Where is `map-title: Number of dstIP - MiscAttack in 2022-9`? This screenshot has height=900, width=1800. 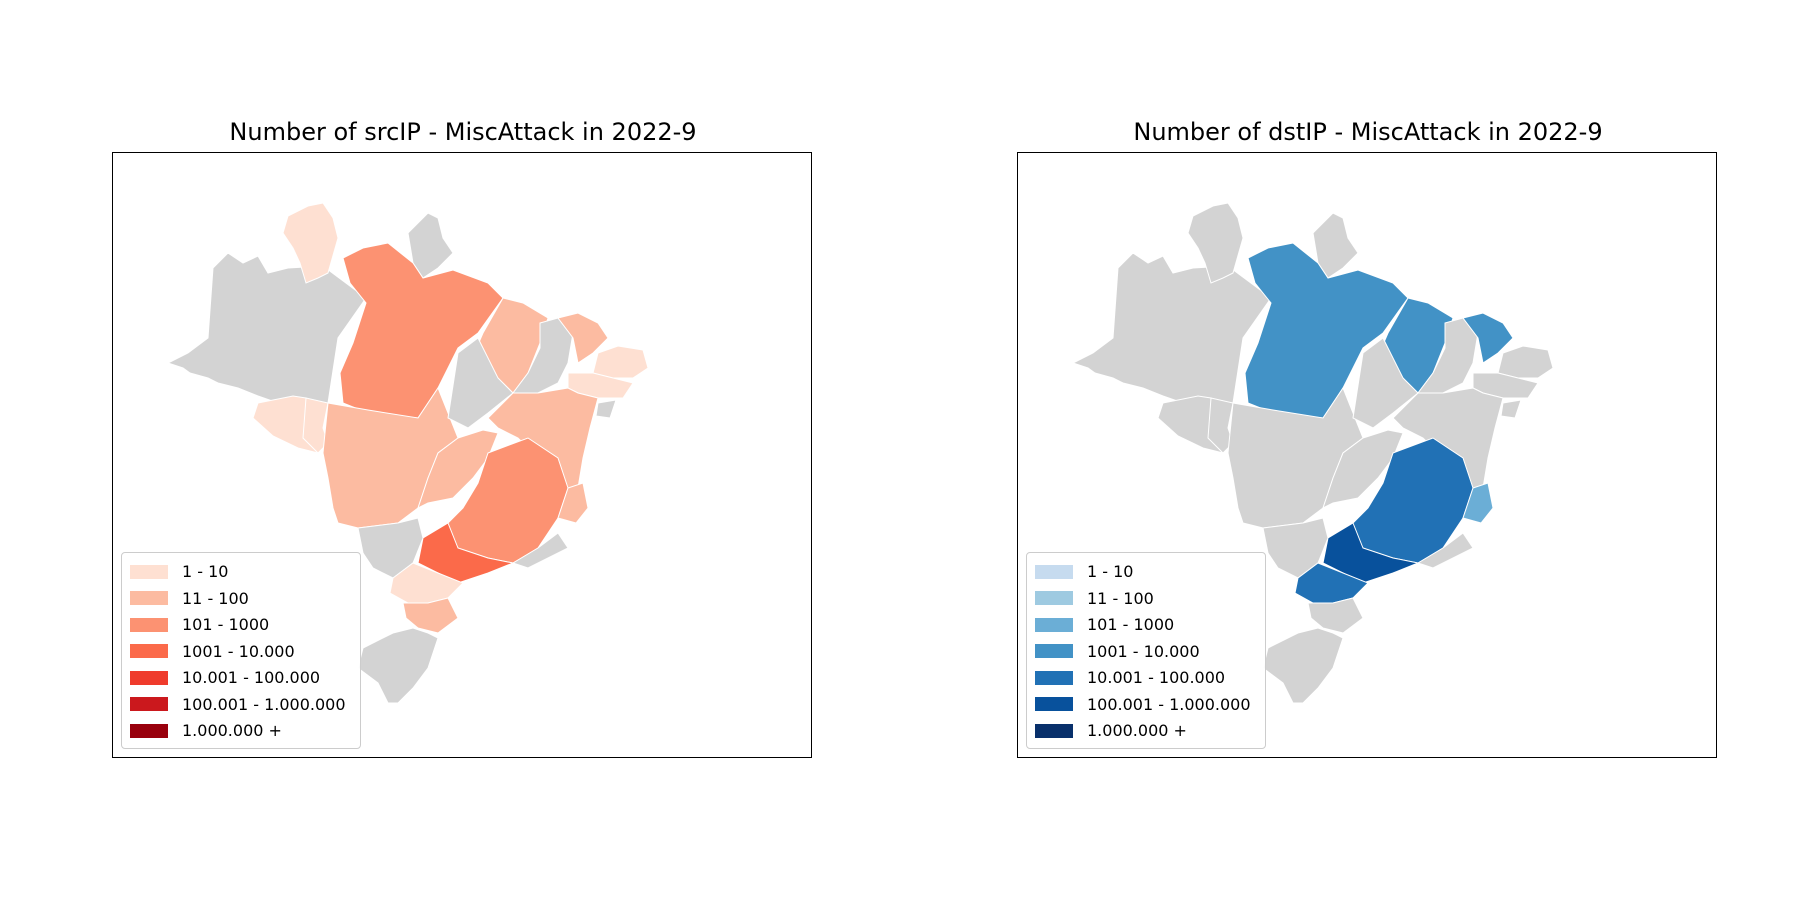
map-title: Number of dstIP - MiscAttack in 2022-9 is located at coordinates (1368, 132).